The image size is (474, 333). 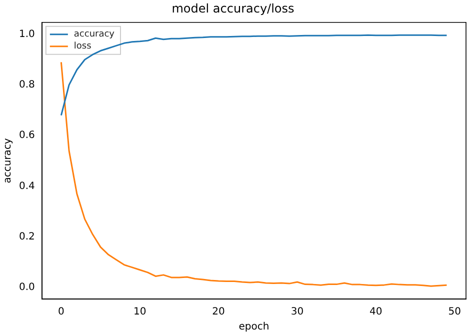 What do you see at coordinates (454, 312) in the screenshot?
I see `x-tick-label: 50` at bounding box center [454, 312].